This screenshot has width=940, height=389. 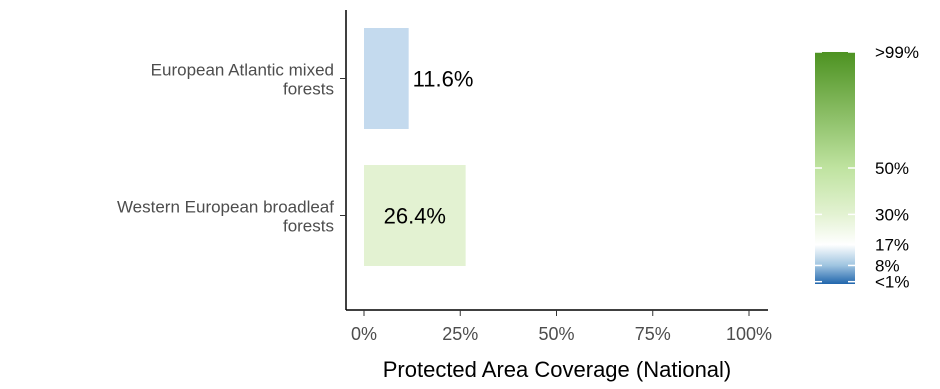 I want to click on colorbar-label: 8%, so click(x=887, y=265).